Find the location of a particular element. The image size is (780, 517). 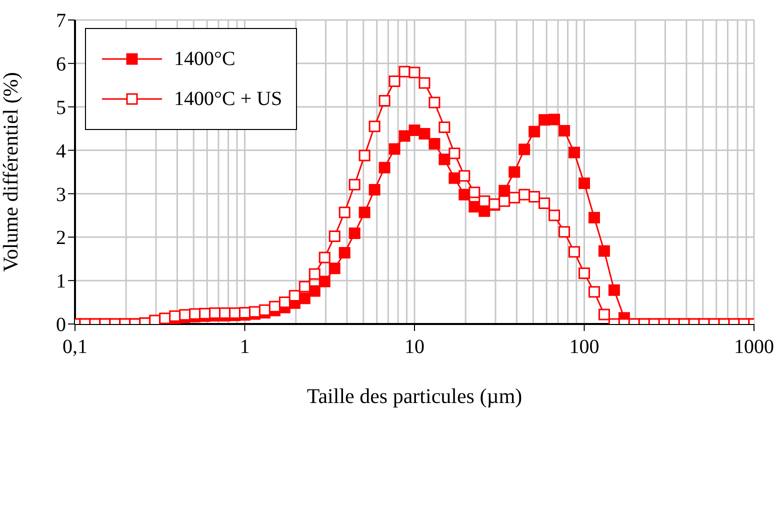

y-tick-label: 6 is located at coordinates (61, 65).